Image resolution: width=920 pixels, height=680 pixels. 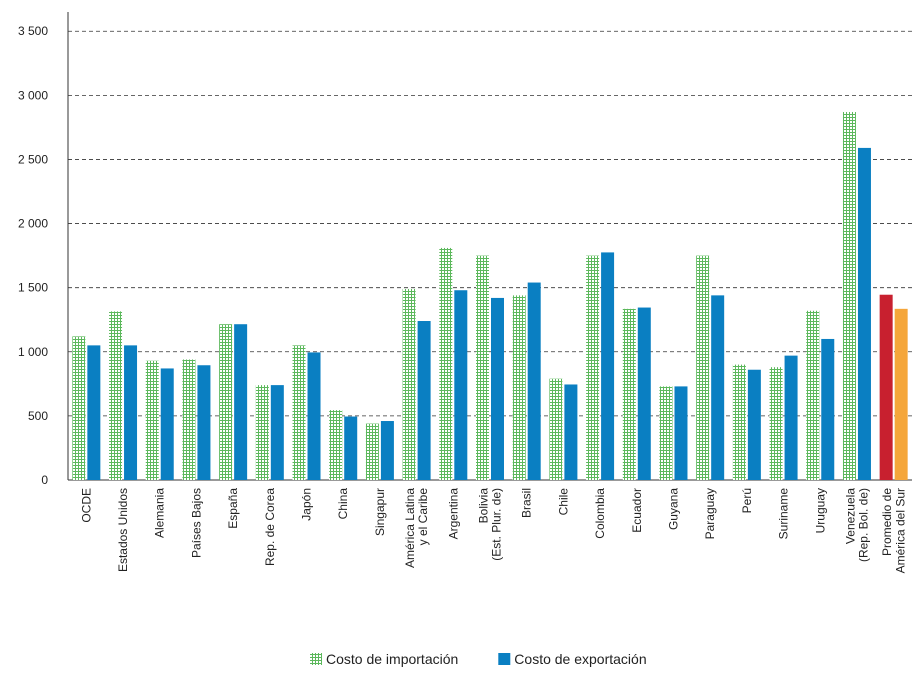 I want to click on x-tick-label-group: Colombia, so click(x=600, y=513).